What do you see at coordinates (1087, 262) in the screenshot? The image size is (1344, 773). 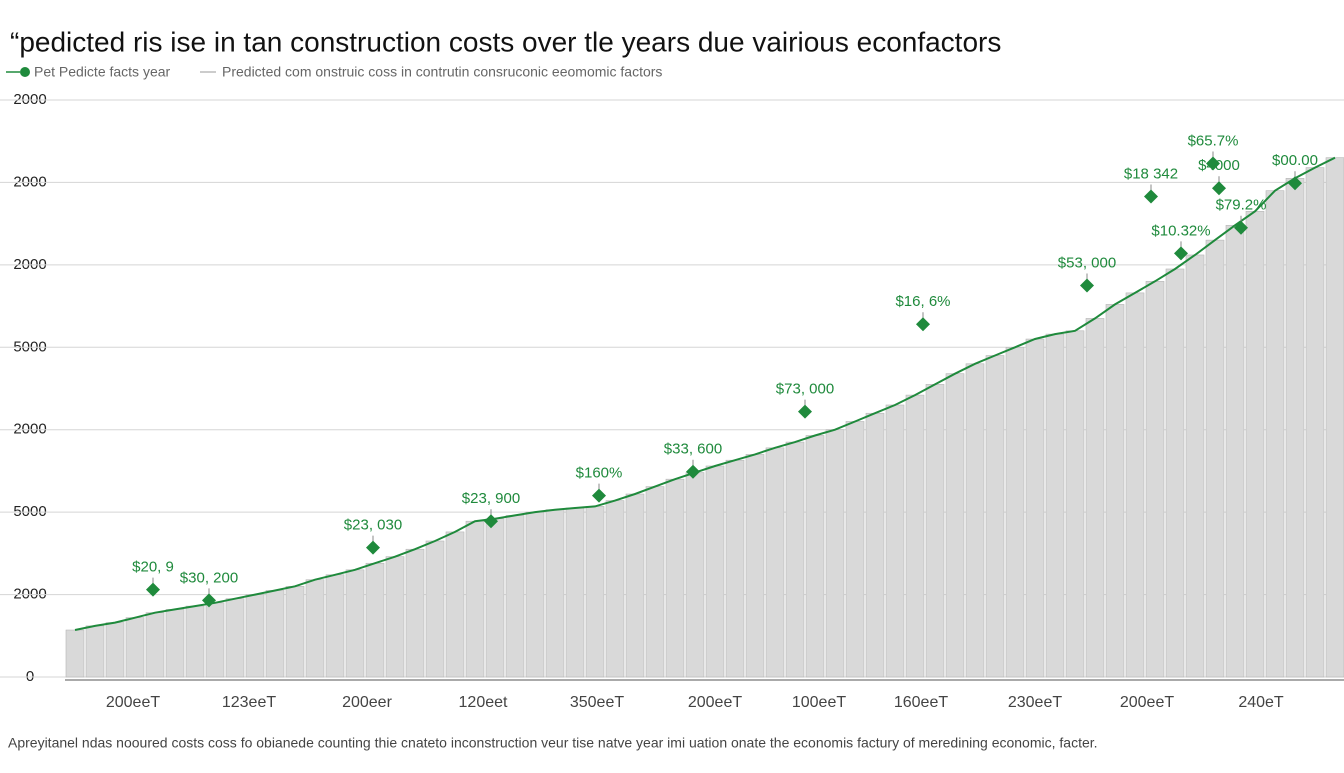 I see `annotation-label: $53, 000` at bounding box center [1087, 262].